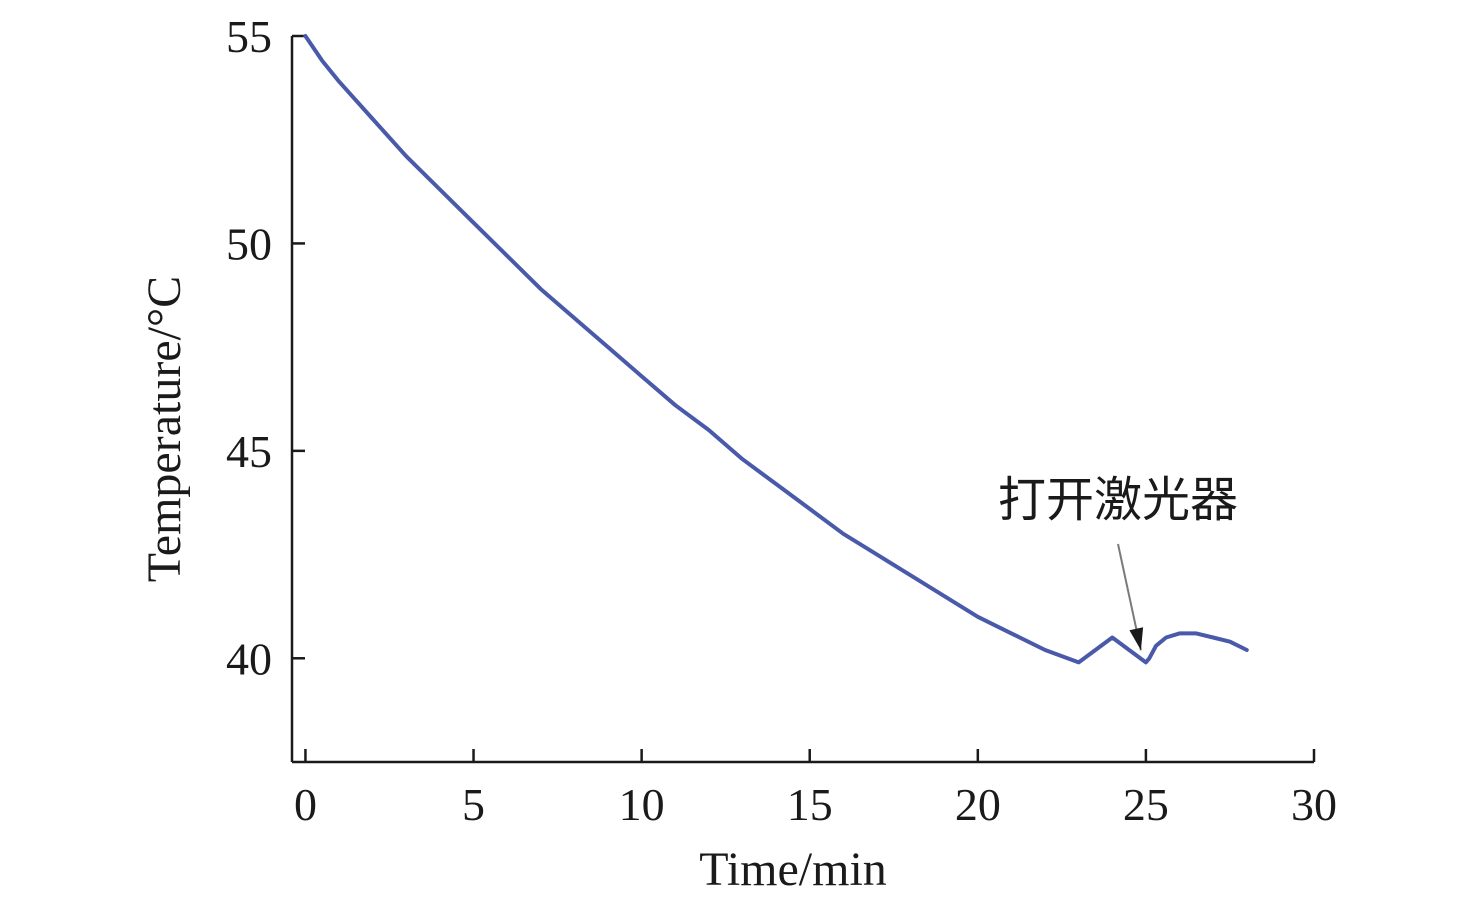 Image resolution: width=1476 pixels, height=907 pixels. What do you see at coordinates (810, 804) in the screenshot?
I see `x-tick-label: 15` at bounding box center [810, 804].